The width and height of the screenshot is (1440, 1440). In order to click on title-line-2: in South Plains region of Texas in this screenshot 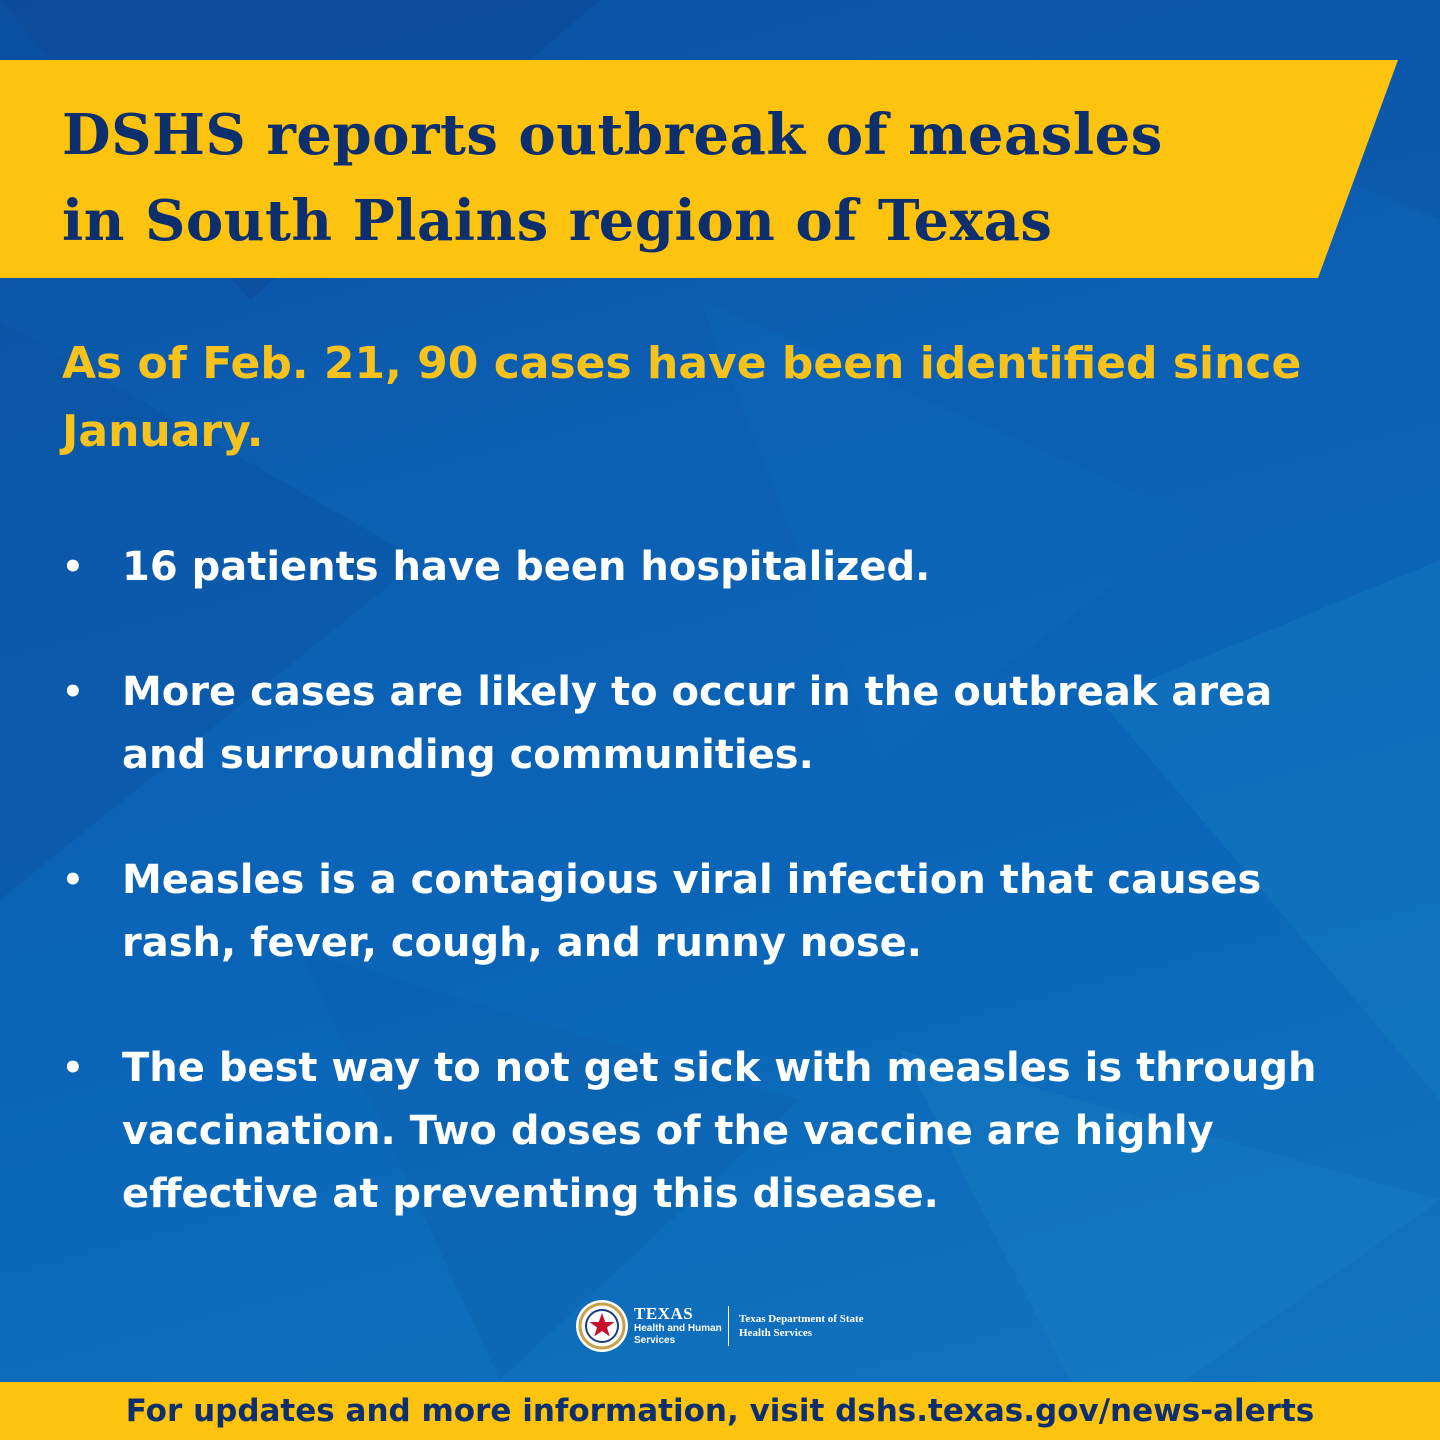, I will do `click(557, 221)`.